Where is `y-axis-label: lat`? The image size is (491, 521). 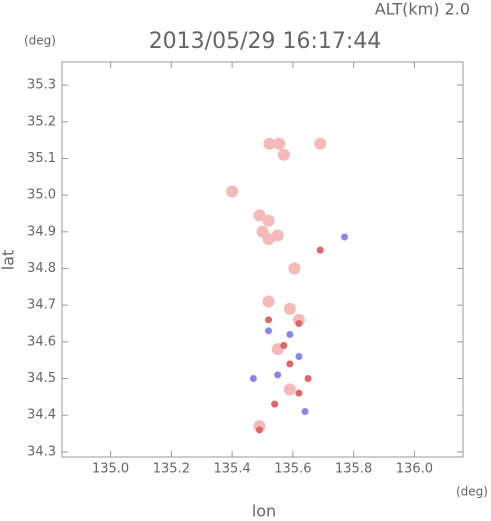
y-axis-label: lat is located at coordinates (9, 260).